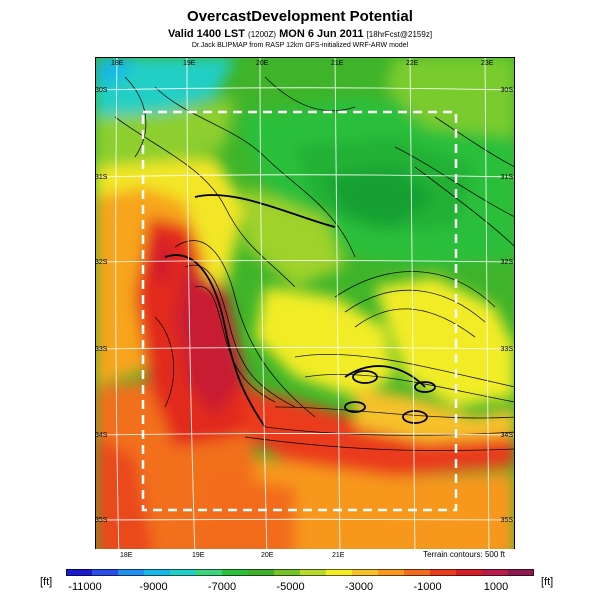 This screenshot has height=600, width=600. Describe the element at coordinates (496, 587) in the screenshot. I see `colorbar-tick-label: 1000` at that location.